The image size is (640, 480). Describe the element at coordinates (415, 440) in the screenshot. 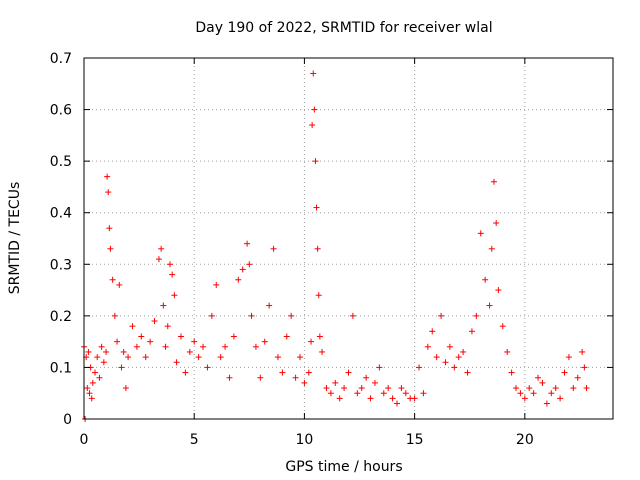

I see `x-tick-label: 15` at that location.